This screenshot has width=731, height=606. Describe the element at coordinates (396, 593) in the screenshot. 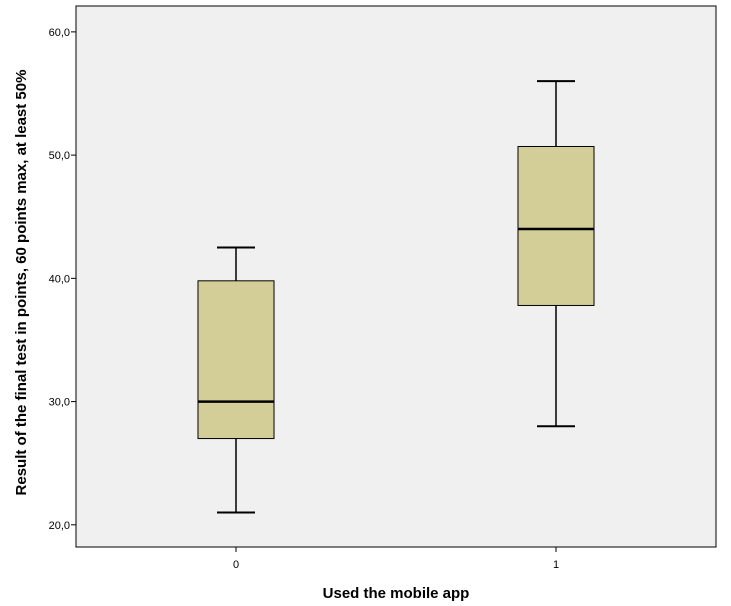

I see `x-axis-title: Used the mobile app` at that location.